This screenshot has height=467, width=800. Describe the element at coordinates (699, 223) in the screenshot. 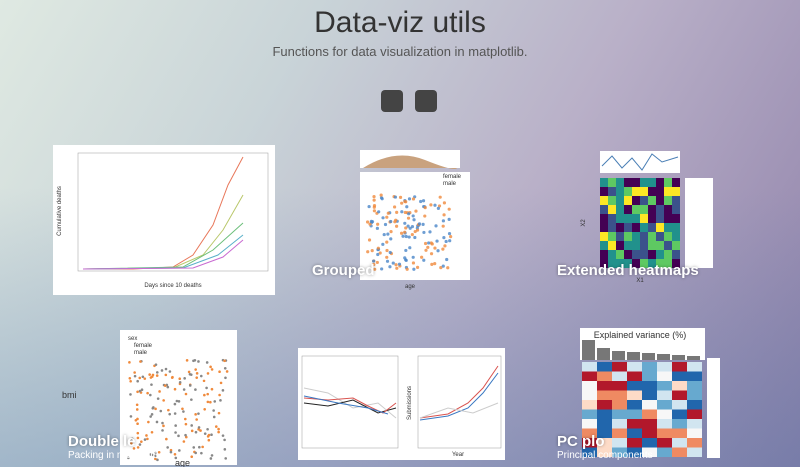

I see `panel` at that location.